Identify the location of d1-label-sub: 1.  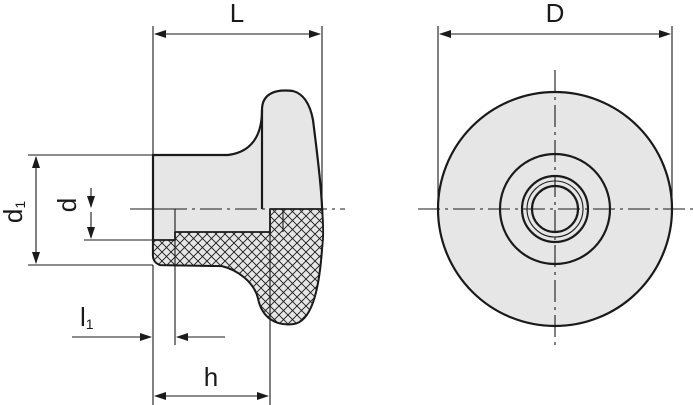
(20, 205).